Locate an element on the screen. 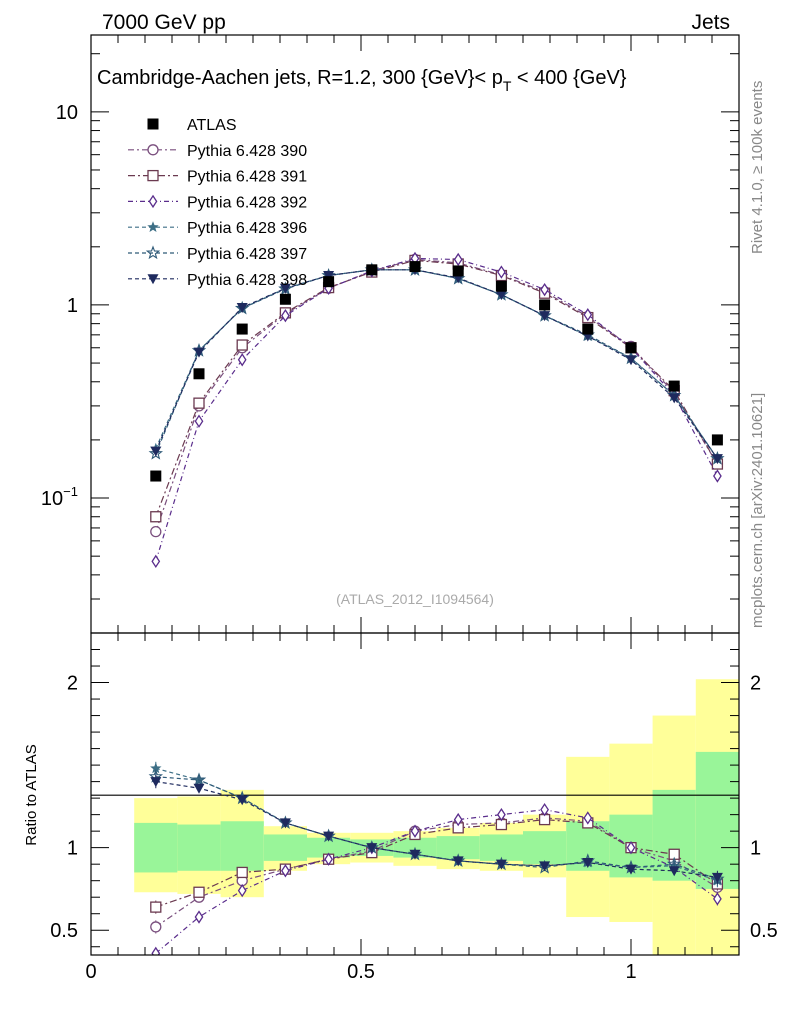 This screenshot has height=1024, width=786. ratio-y-tick-label-right: 1 is located at coordinates (755, 849).